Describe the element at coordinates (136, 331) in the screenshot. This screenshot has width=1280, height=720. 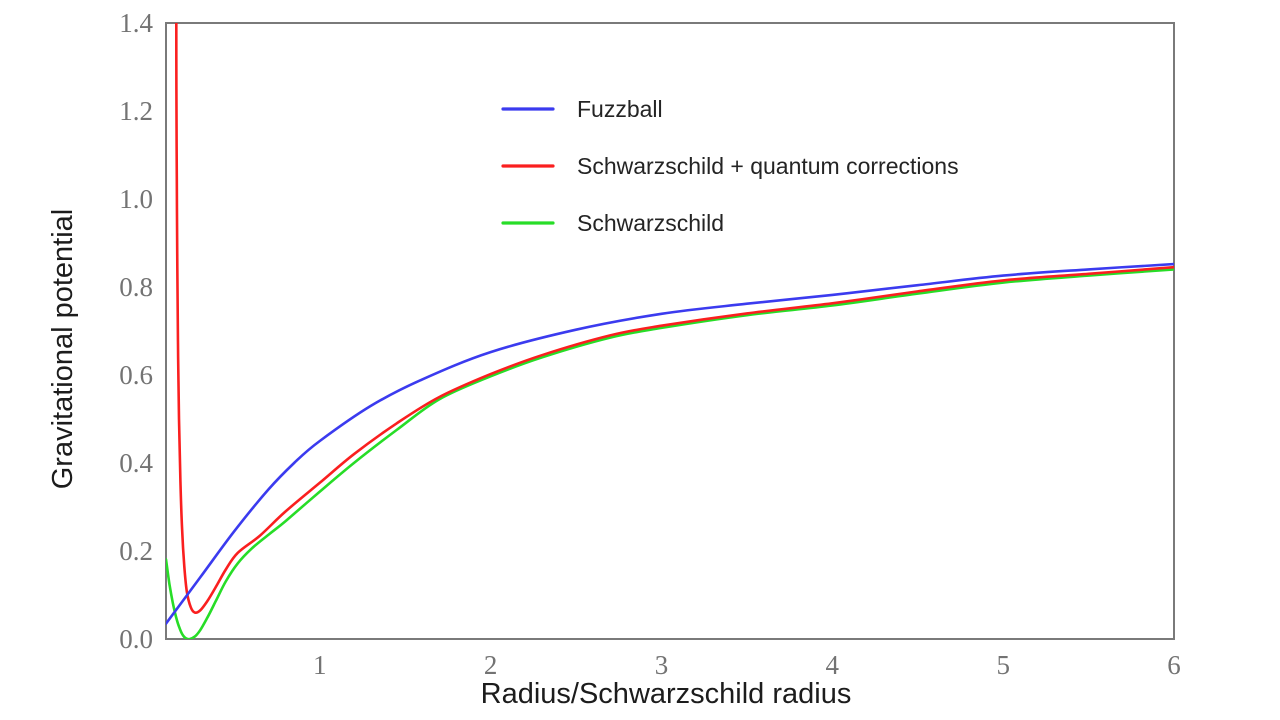
I see `y-tick-labels: 0.0 0.2 0.4 0.6 0.8 1.0 1.2 1.4` at that location.